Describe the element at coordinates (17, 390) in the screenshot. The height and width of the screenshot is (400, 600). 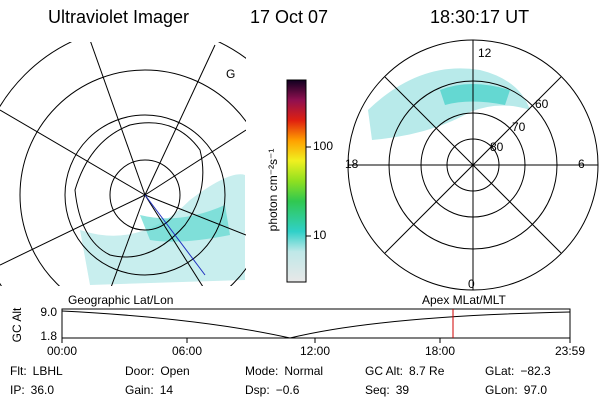
I see `info-label: IP:` at that location.